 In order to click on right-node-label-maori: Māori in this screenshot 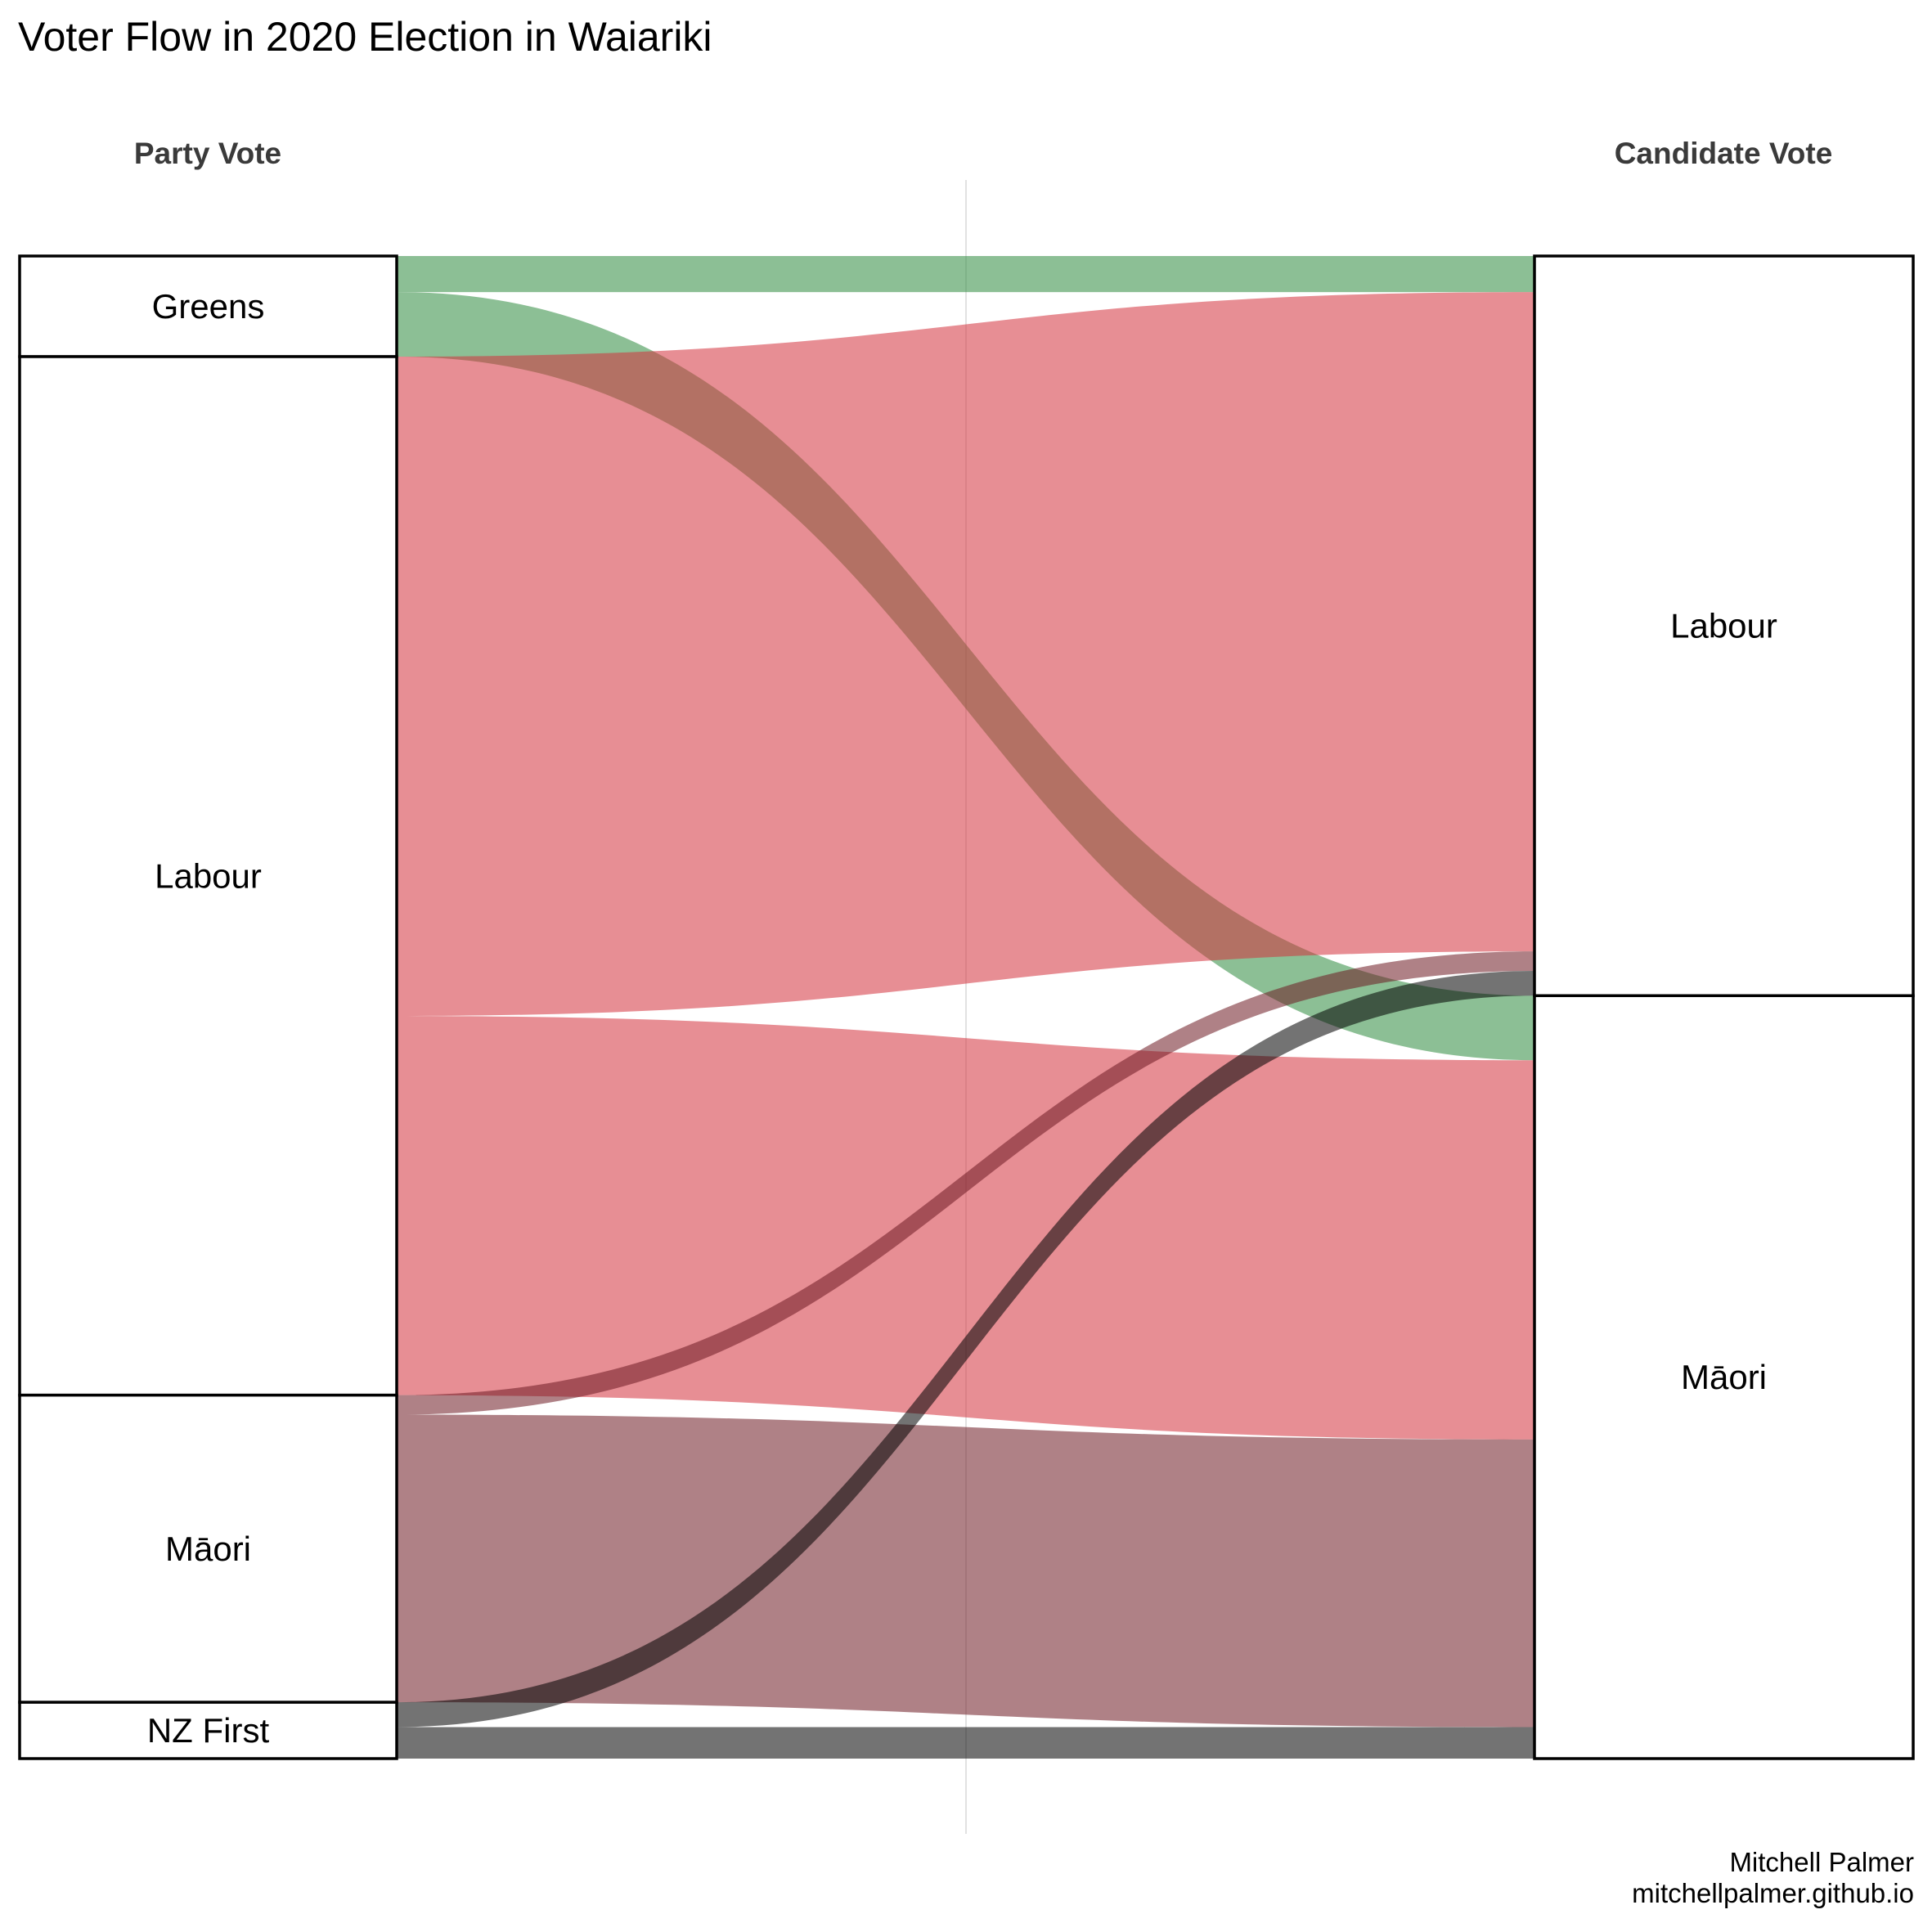, I will do `click(1724, 1377)`.